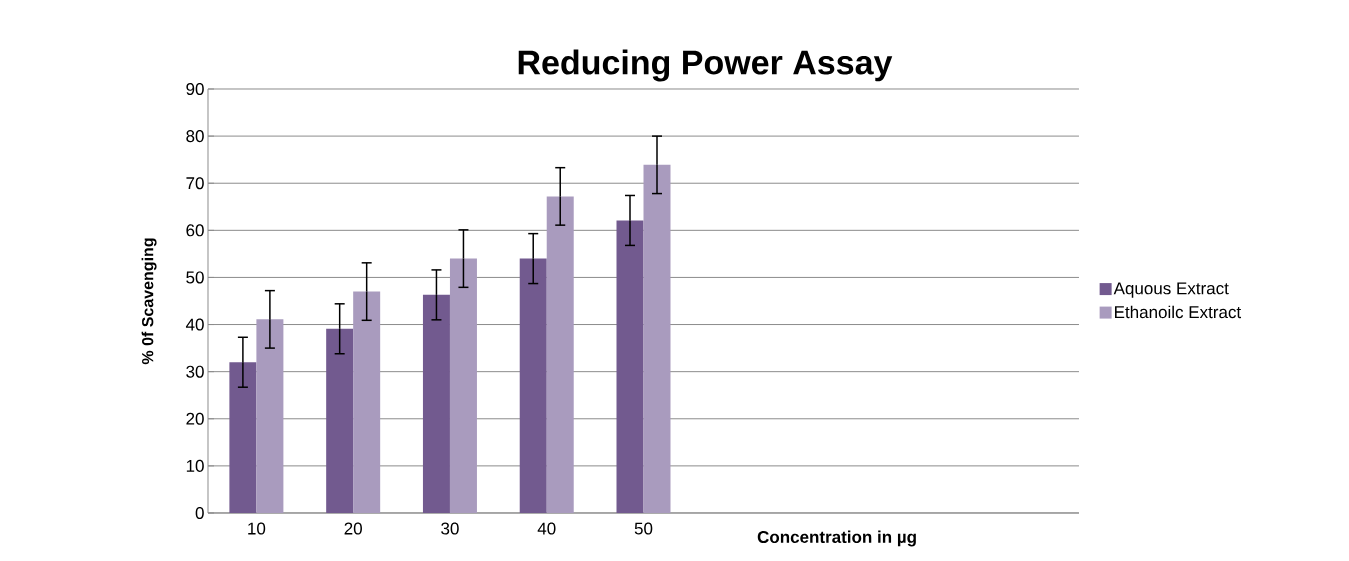  What do you see at coordinates (149, 301) in the screenshot?
I see `y-axis-title: % 0f Scavenging` at bounding box center [149, 301].